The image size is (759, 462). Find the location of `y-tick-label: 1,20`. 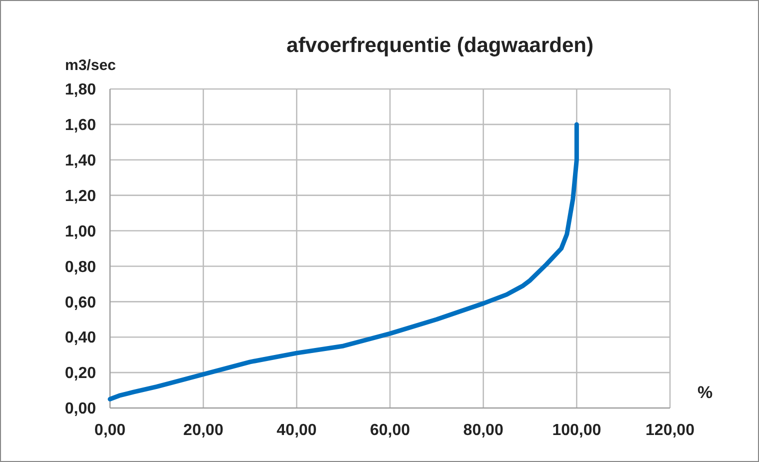

y-tick-label: 1,20 is located at coordinates (80, 196).